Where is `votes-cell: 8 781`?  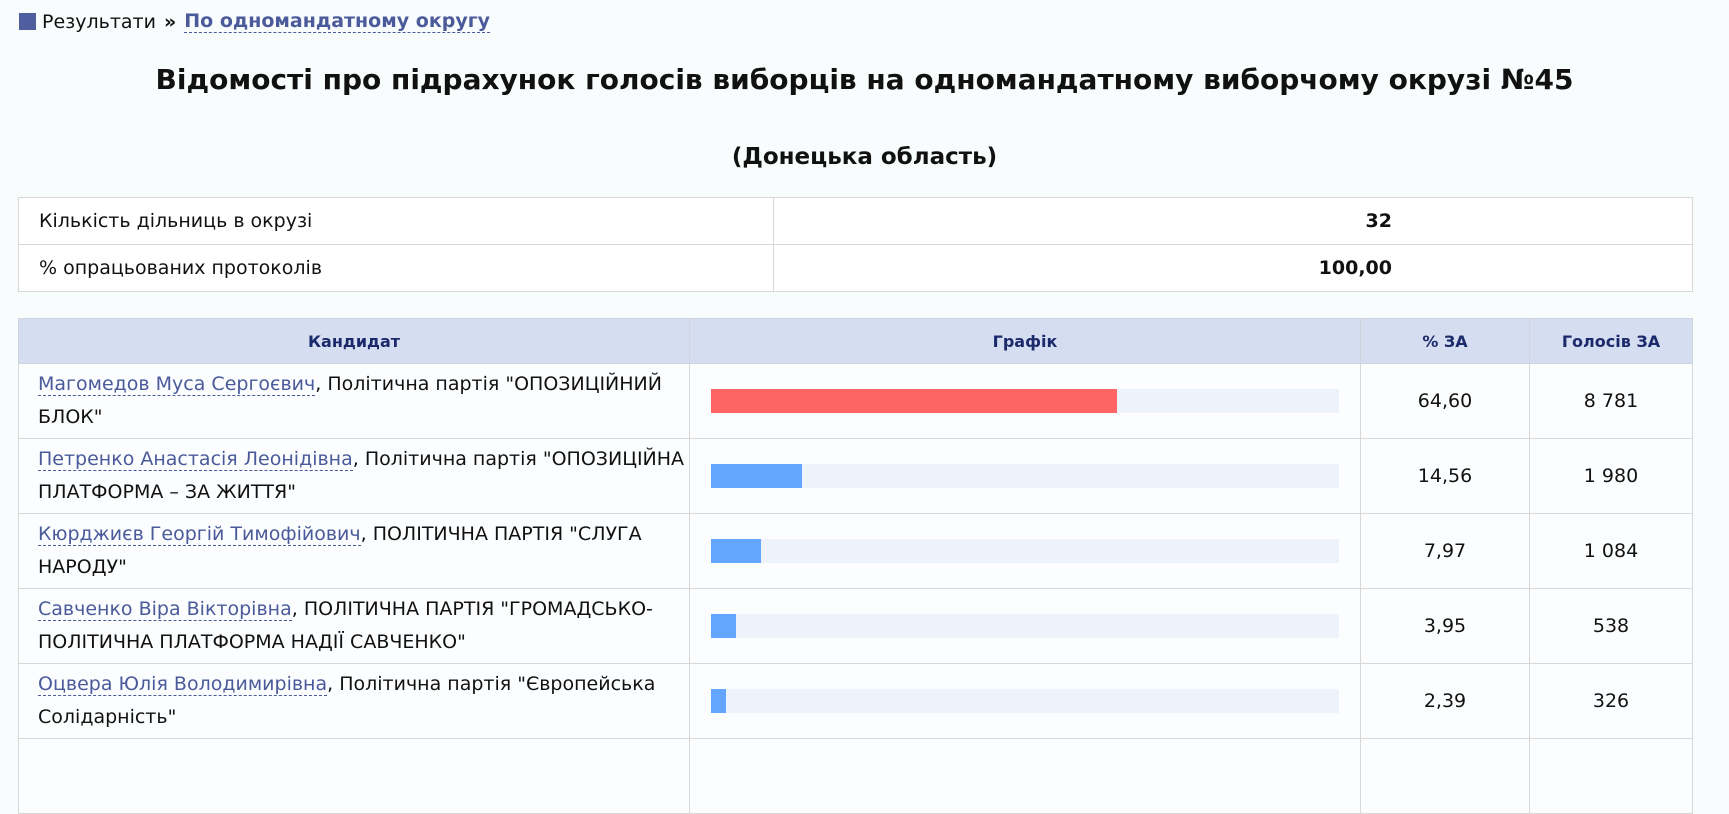 votes-cell: 8 781 is located at coordinates (1611, 401).